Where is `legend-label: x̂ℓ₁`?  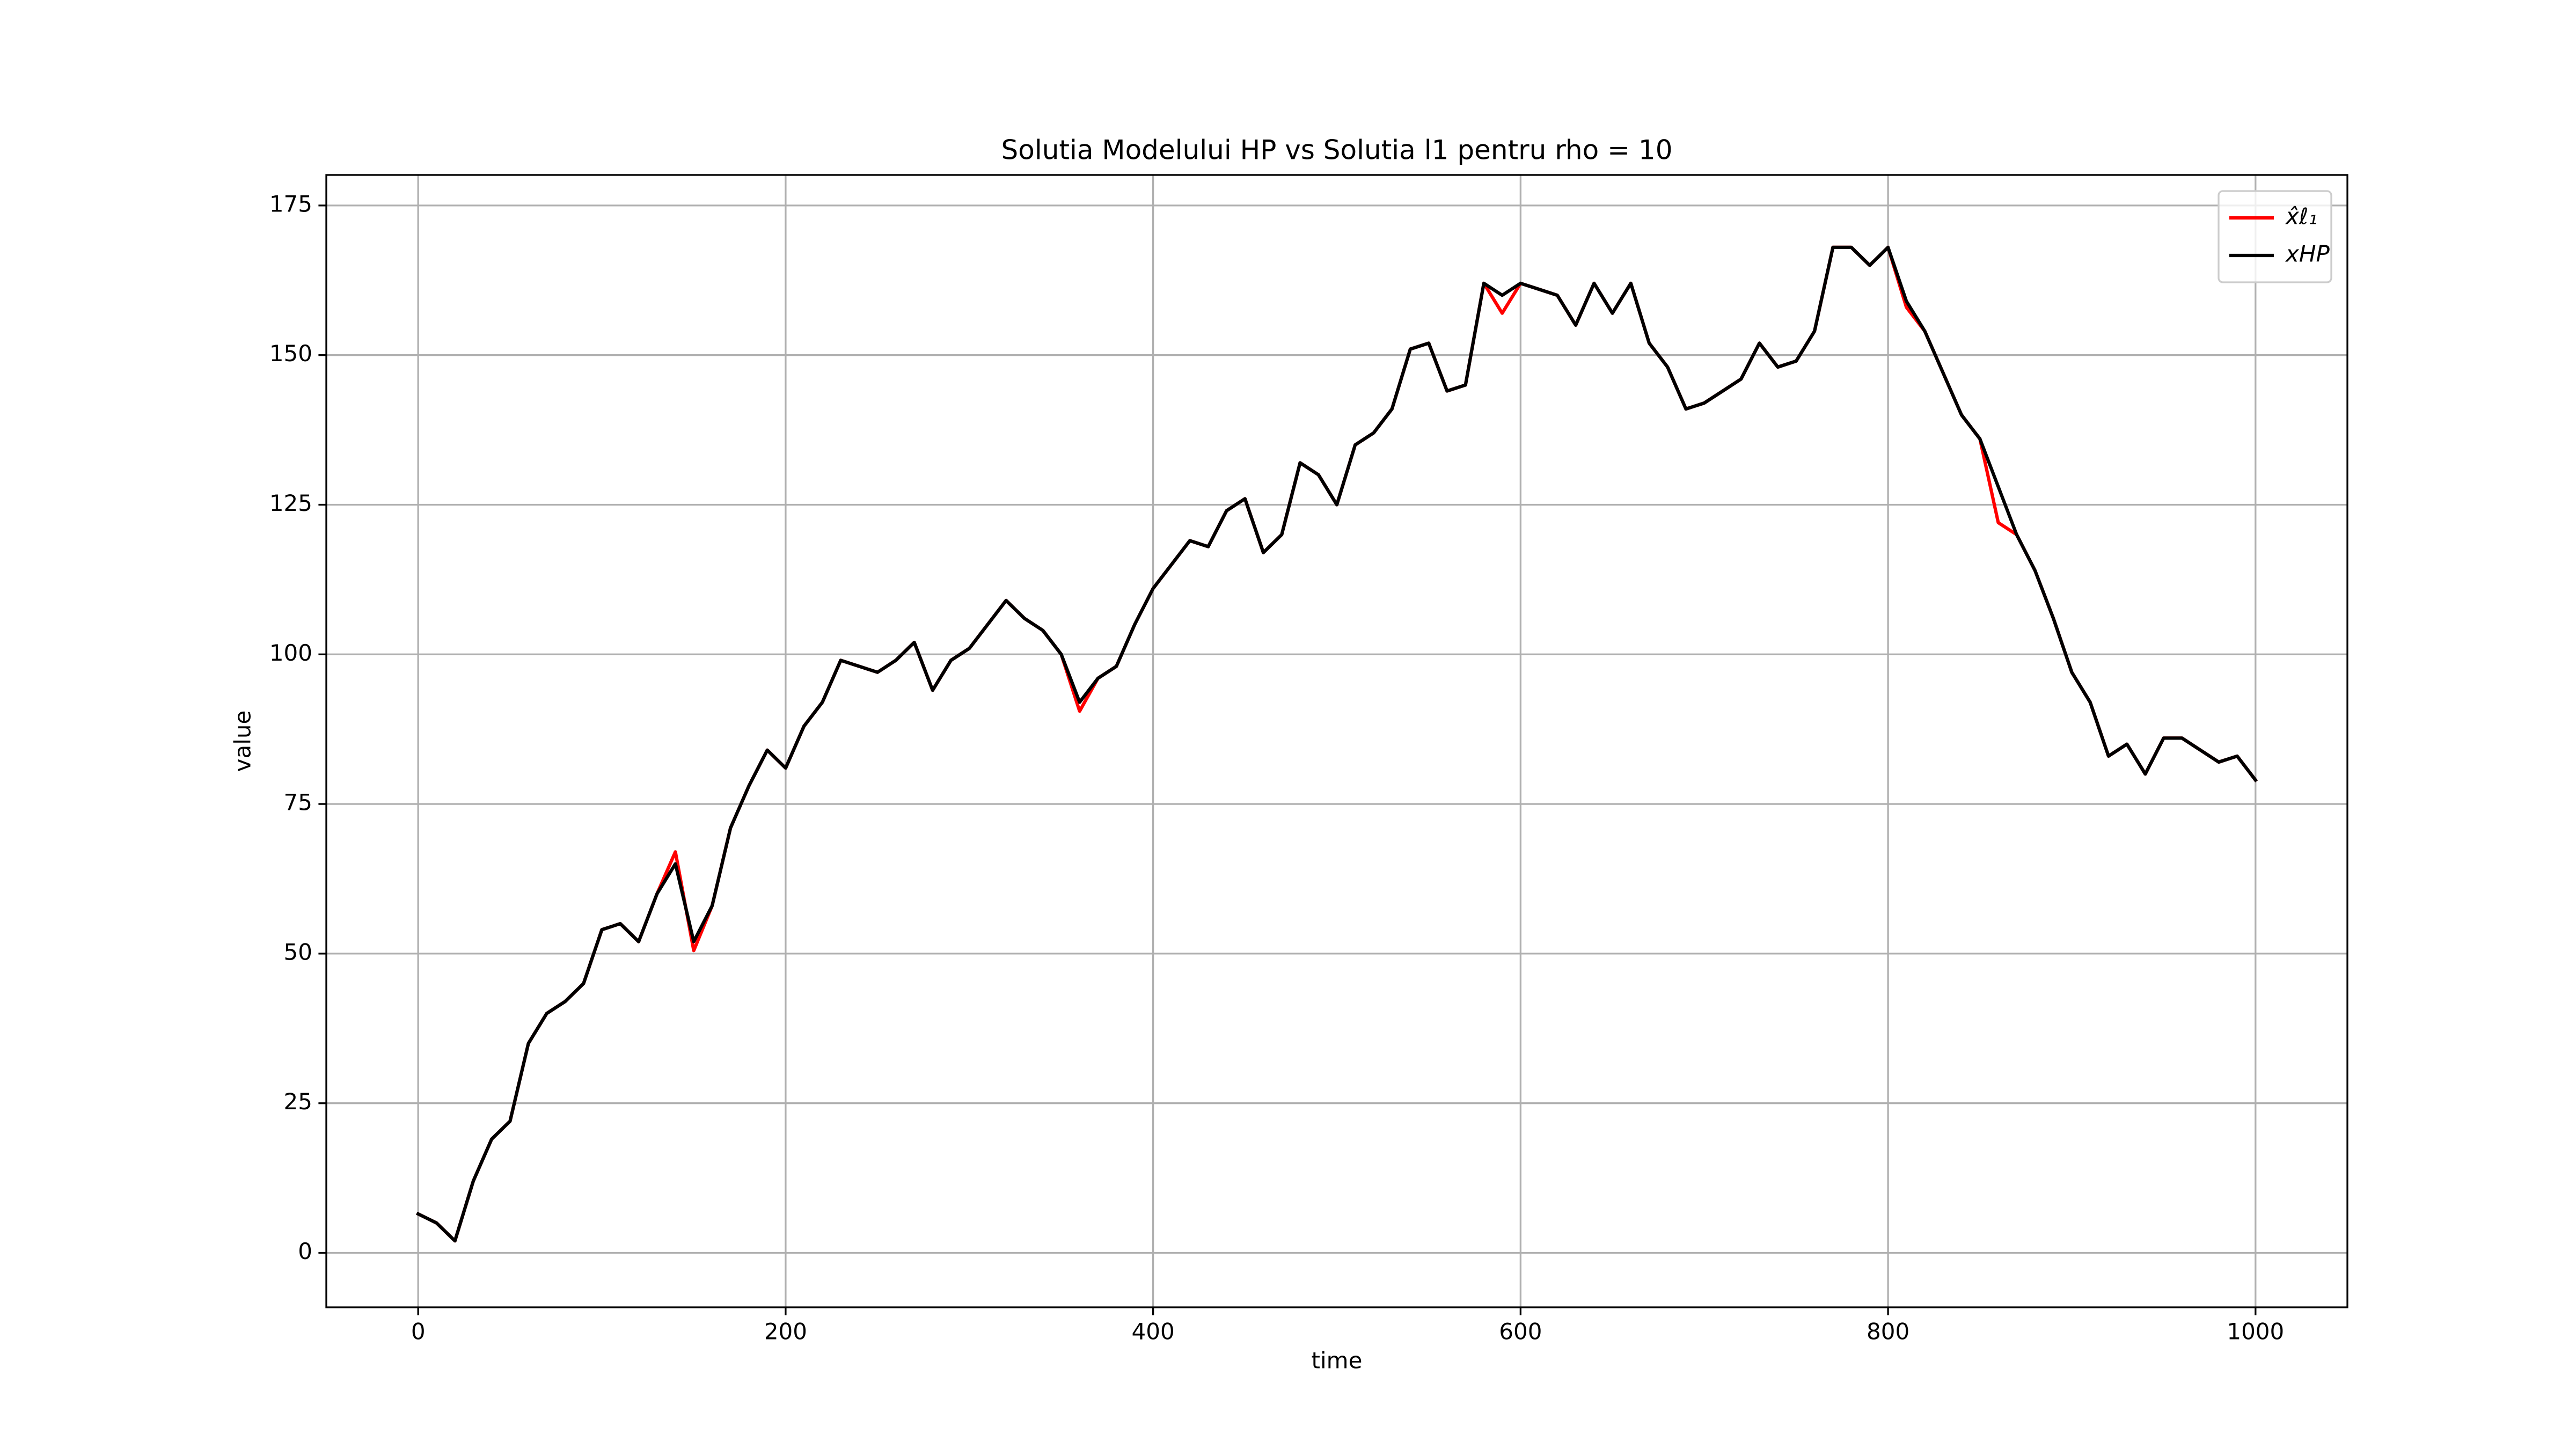
legend-label: x̂ℓ₁ is located at coordinates (2301, 216).